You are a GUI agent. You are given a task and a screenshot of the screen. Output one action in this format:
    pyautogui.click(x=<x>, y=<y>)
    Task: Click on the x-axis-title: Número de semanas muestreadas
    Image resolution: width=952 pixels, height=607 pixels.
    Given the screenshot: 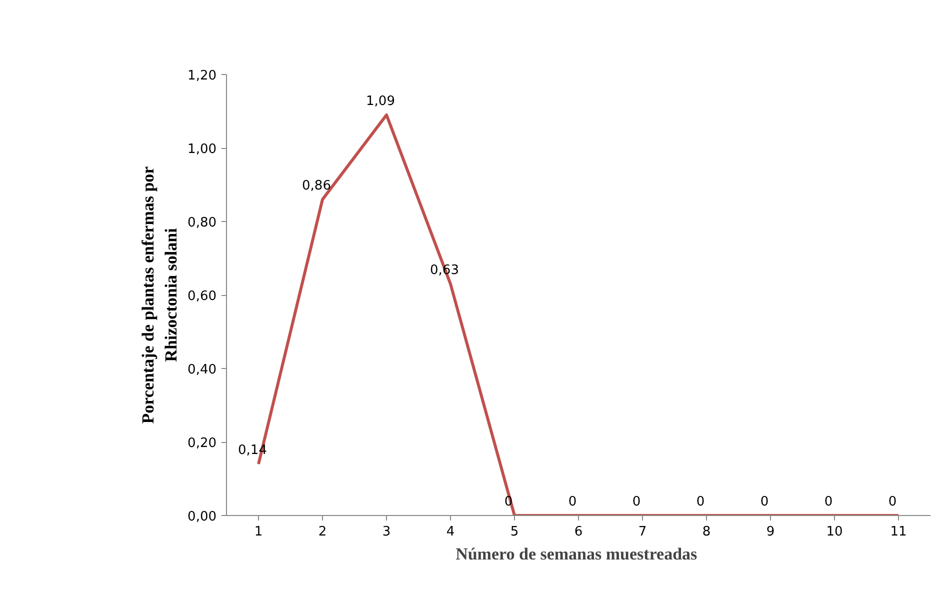 What is the action you would take?
    pyautogui.click(x=577, y=554)
    